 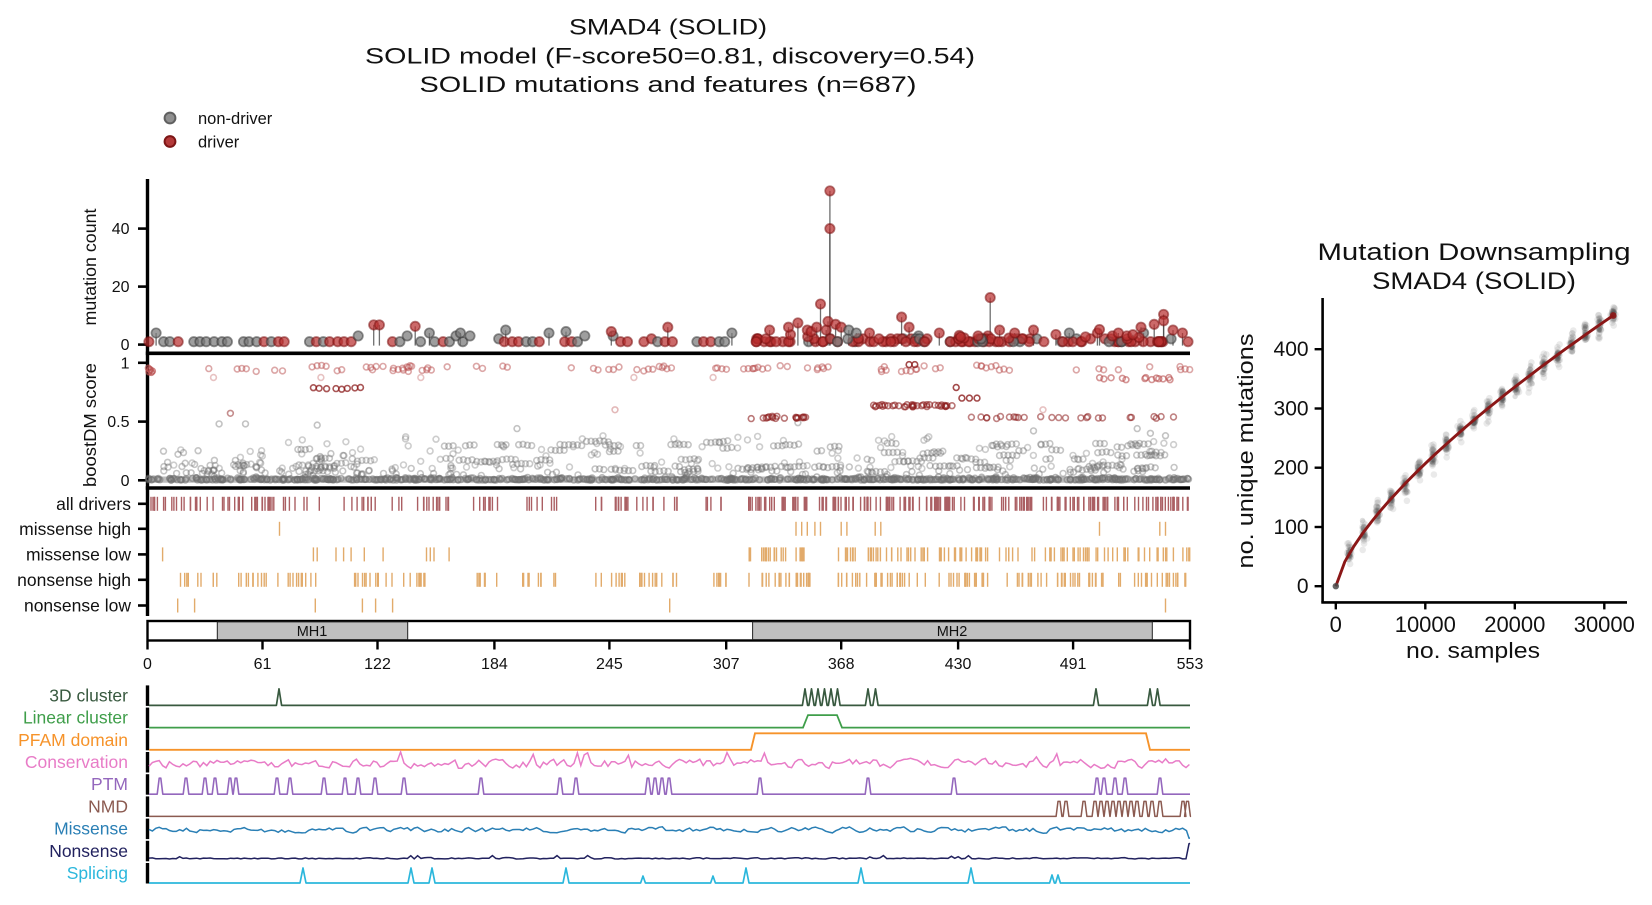 I want to click on svg-text: Nonsense, so click(x=88, y=851).